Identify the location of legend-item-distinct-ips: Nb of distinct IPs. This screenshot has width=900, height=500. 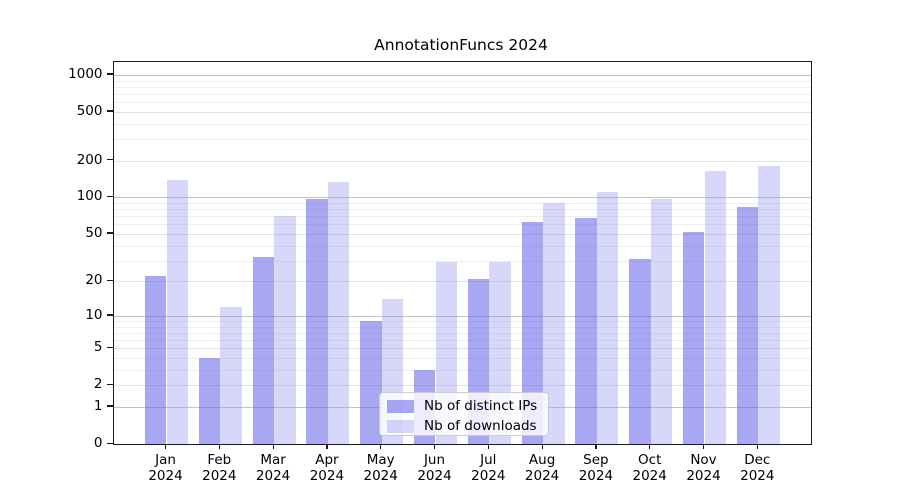
(467, 406).